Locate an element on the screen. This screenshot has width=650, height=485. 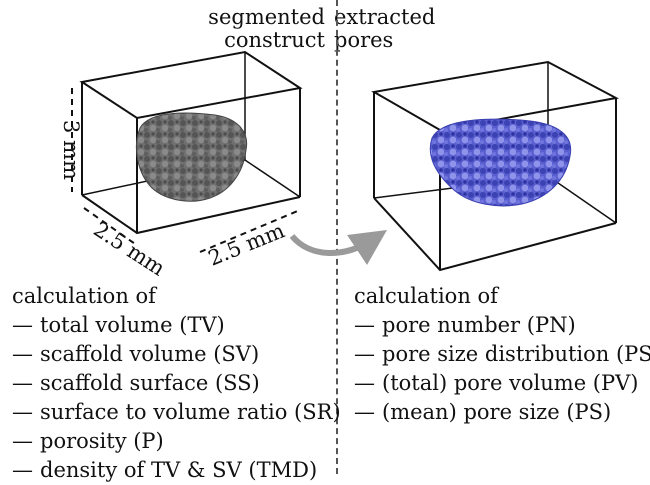
list-item: — scaffold volume (SV) is located at coordinates (136, 354).